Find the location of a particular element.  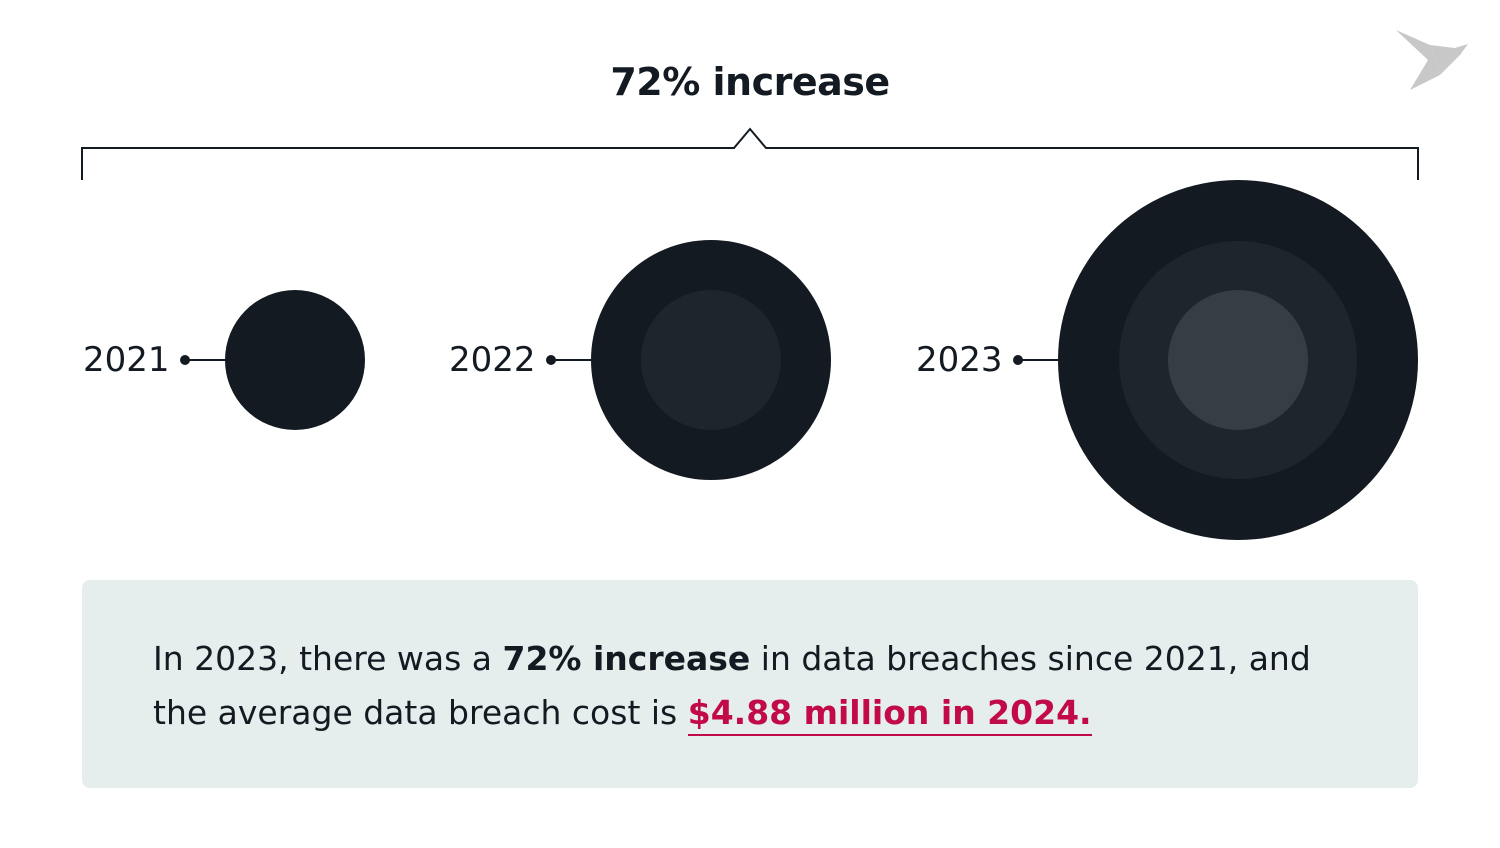

headline: 72% increase is located at coordinates (750, 82).